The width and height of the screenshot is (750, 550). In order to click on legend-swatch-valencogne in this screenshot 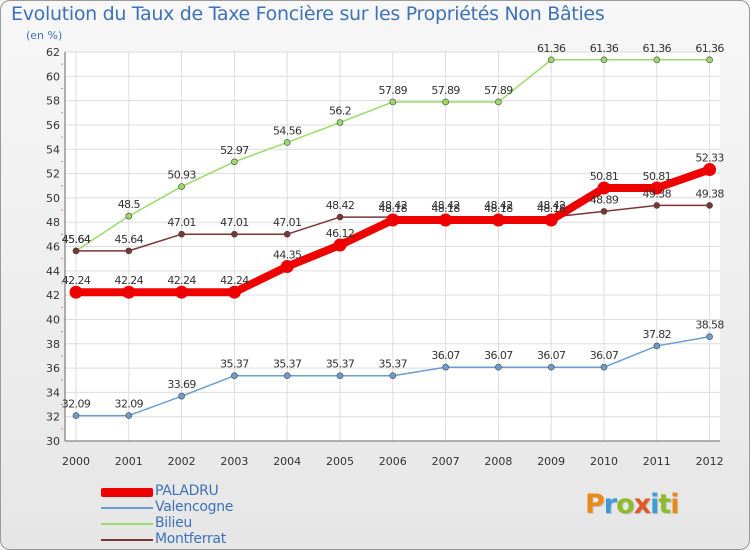, I will do `click(127, 508)`.